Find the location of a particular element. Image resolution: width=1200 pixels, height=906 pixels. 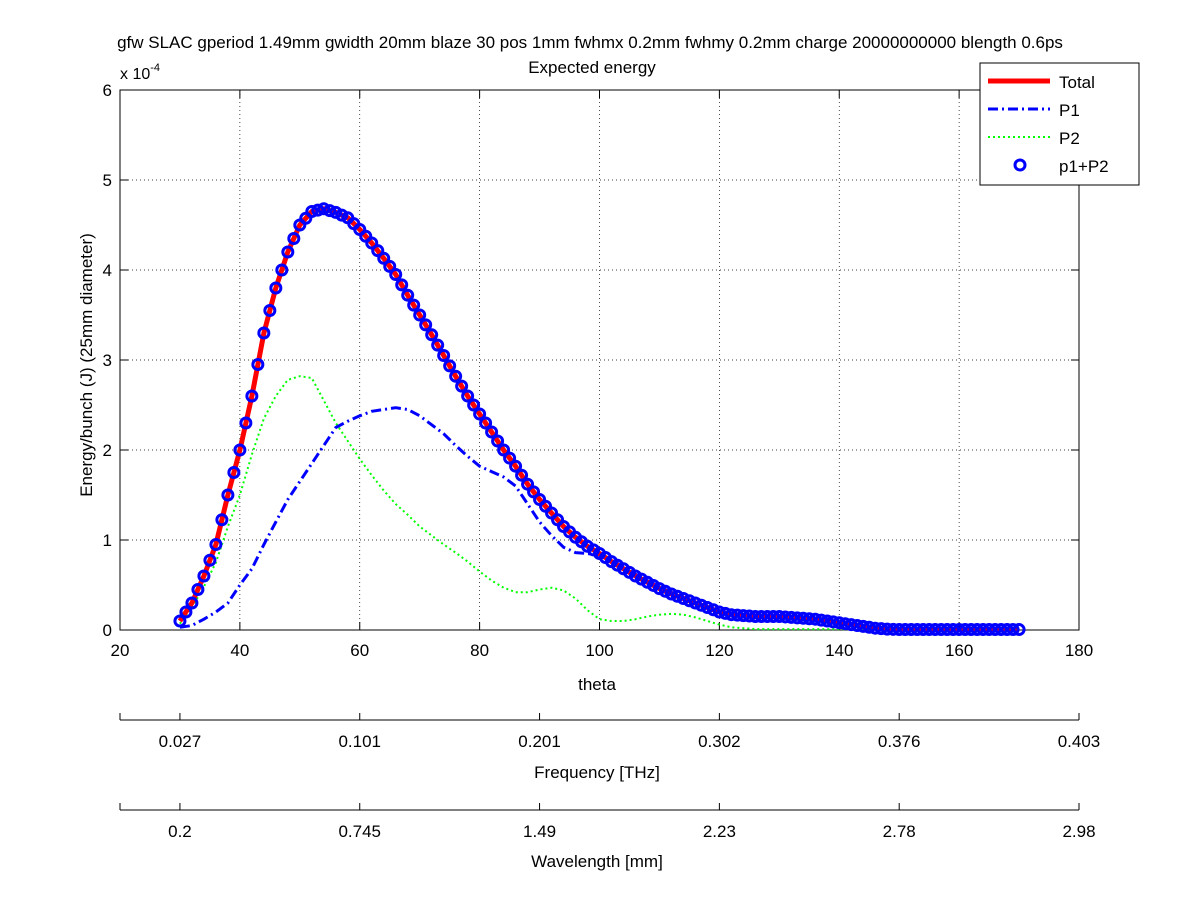

legend-label-p1p2: p1+P2 is located at coordinates (1084, 166).